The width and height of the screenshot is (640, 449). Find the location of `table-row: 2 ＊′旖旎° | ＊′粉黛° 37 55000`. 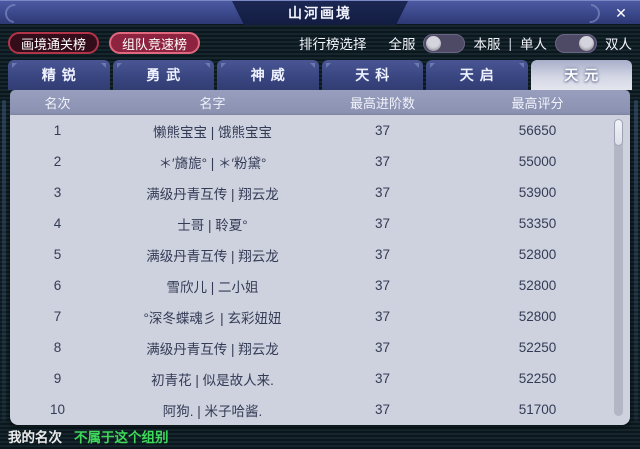

table-row: 2 ＊′旖旎° | ＊′粉黛° 37 55000 is located at coordinates (320, 161).